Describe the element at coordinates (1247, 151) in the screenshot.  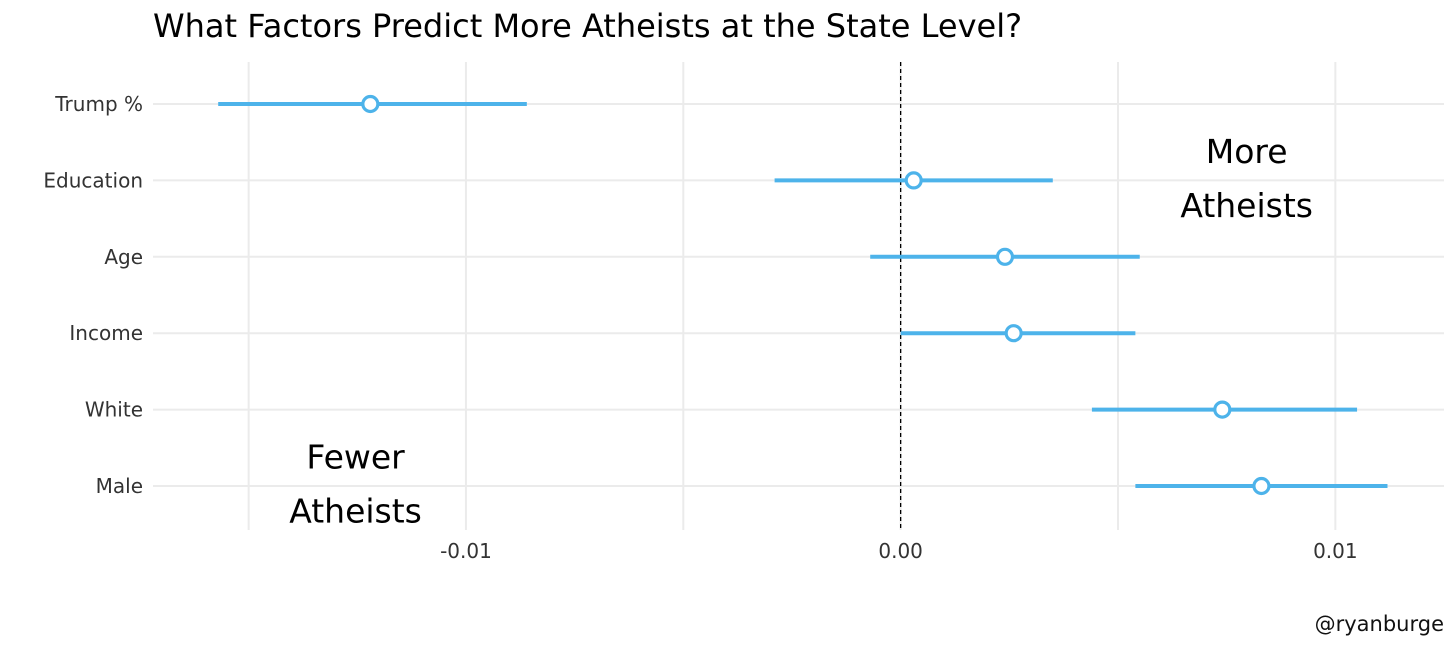
I see `annotation-text-more: More` at that location.